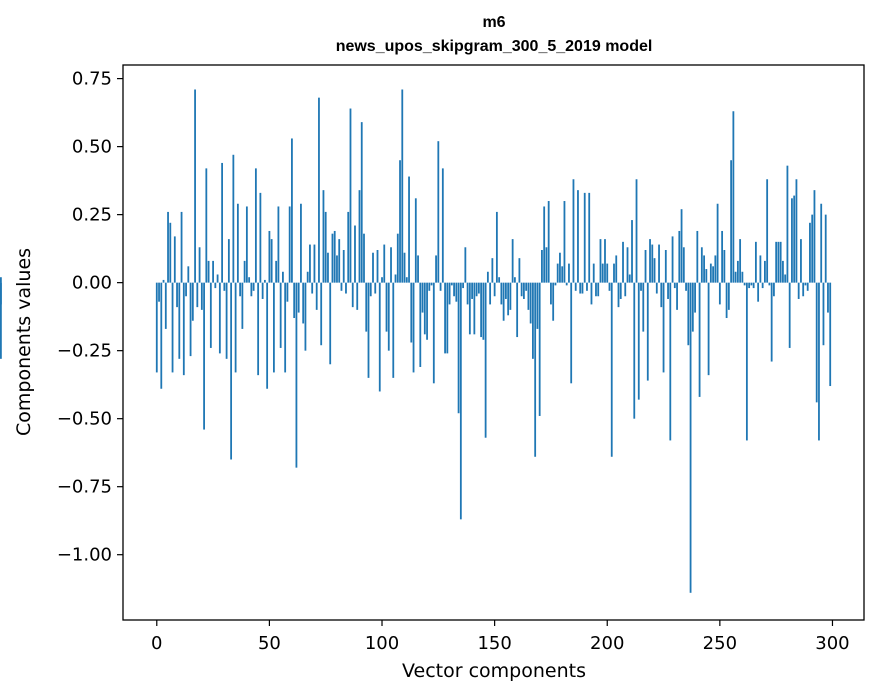 This screenshot has width=880, height=696. I want to click on y-axis-label: Components values, so click(24, 342).